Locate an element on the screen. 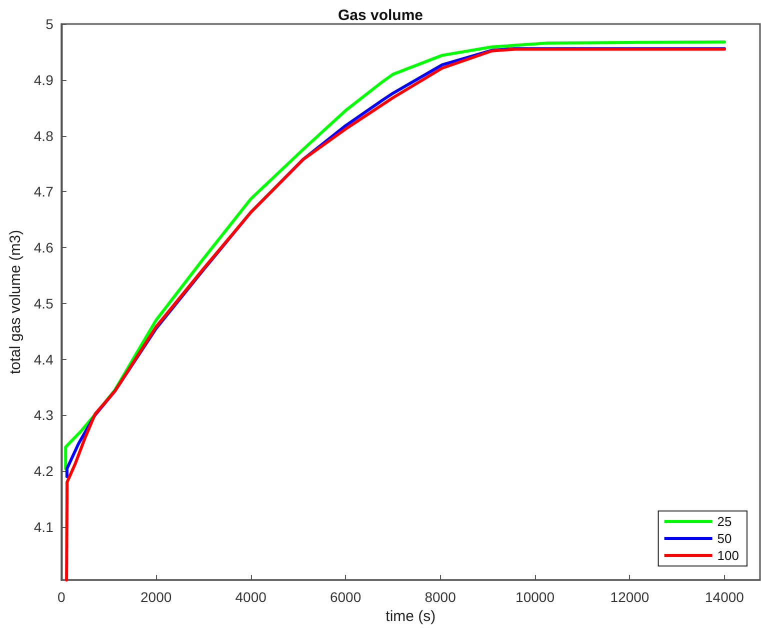 This screenshot has width=761, height=633. x-tick-label: 4000 is located at coordinates (251, 597).